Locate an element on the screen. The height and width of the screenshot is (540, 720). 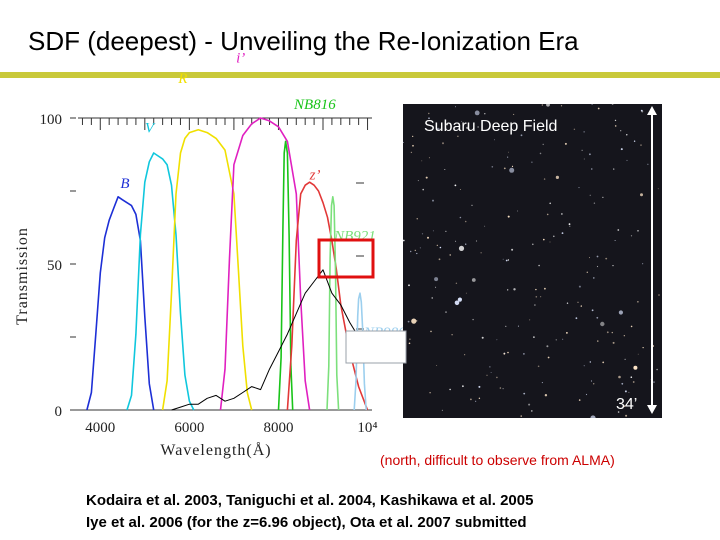
series-i-line is located at coordinates (265, 264).